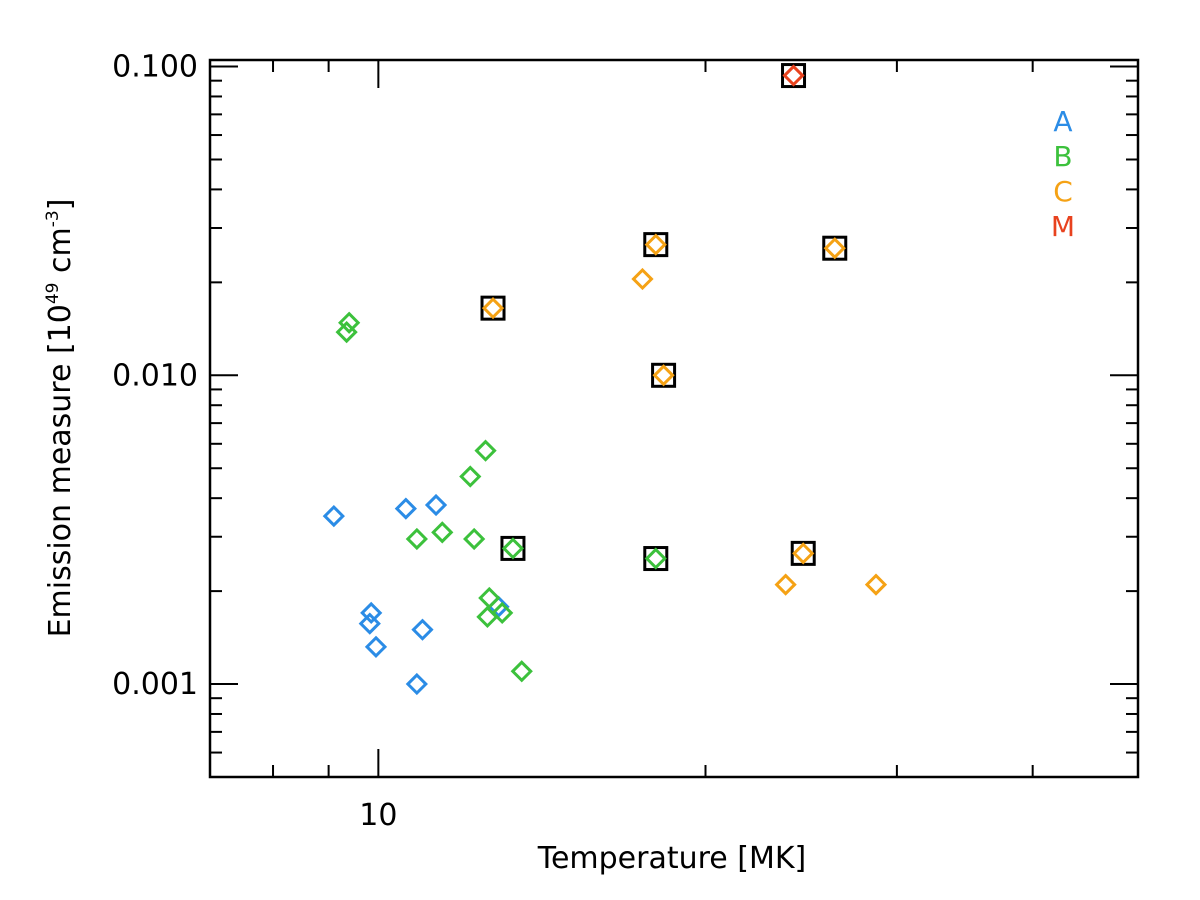 The height and width of the screenshot is (900, 1200). I want to click on y-axis-title-main: Emission measure [10, so click(60, 470).